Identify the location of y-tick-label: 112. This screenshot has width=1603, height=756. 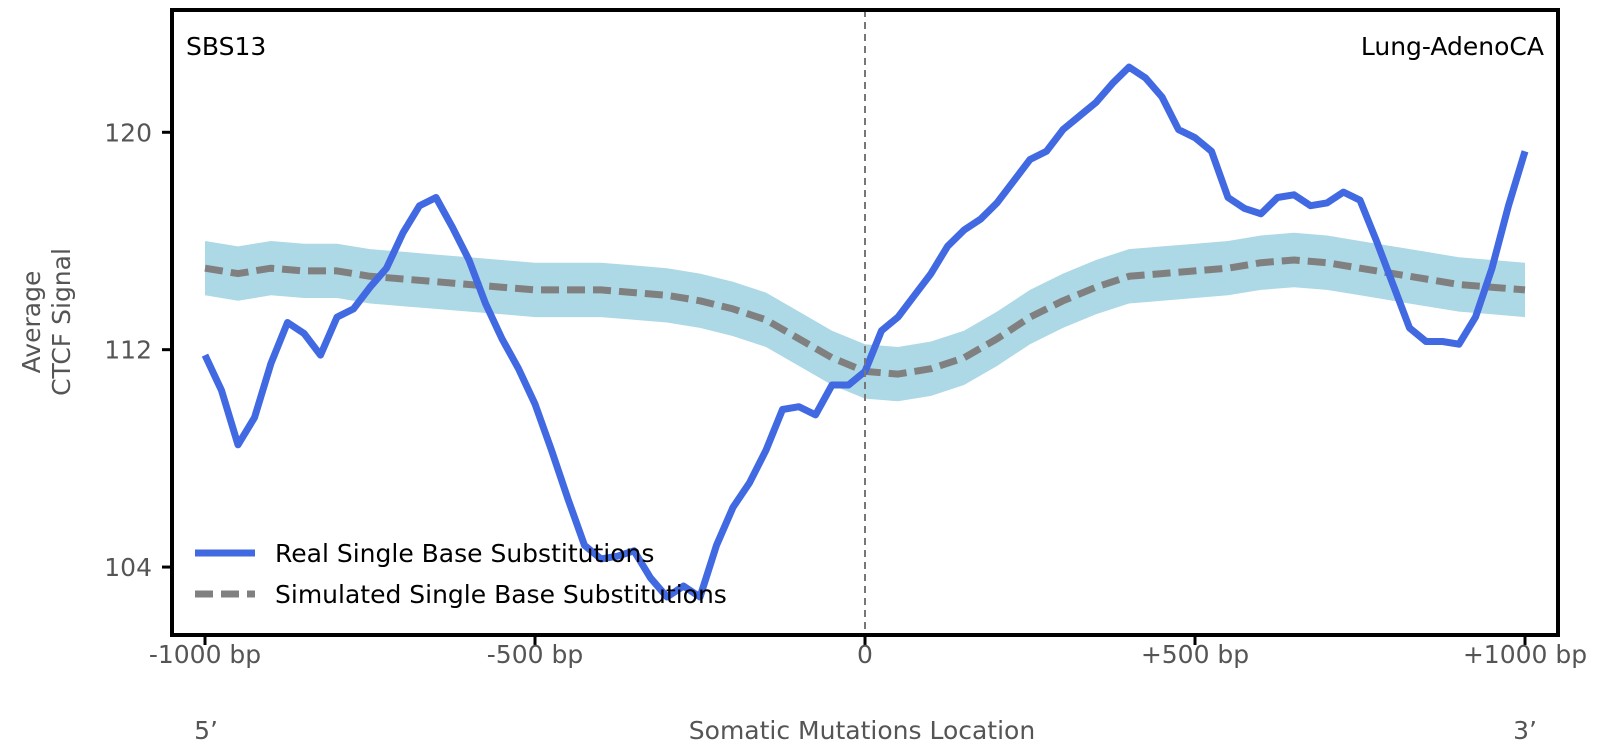
(128, 350).